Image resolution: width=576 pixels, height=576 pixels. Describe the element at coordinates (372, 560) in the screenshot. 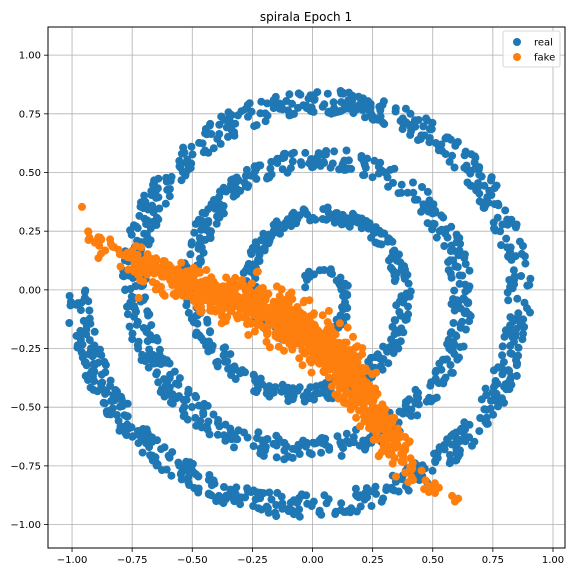

I see `x-tick-label: 0.25` at that location.